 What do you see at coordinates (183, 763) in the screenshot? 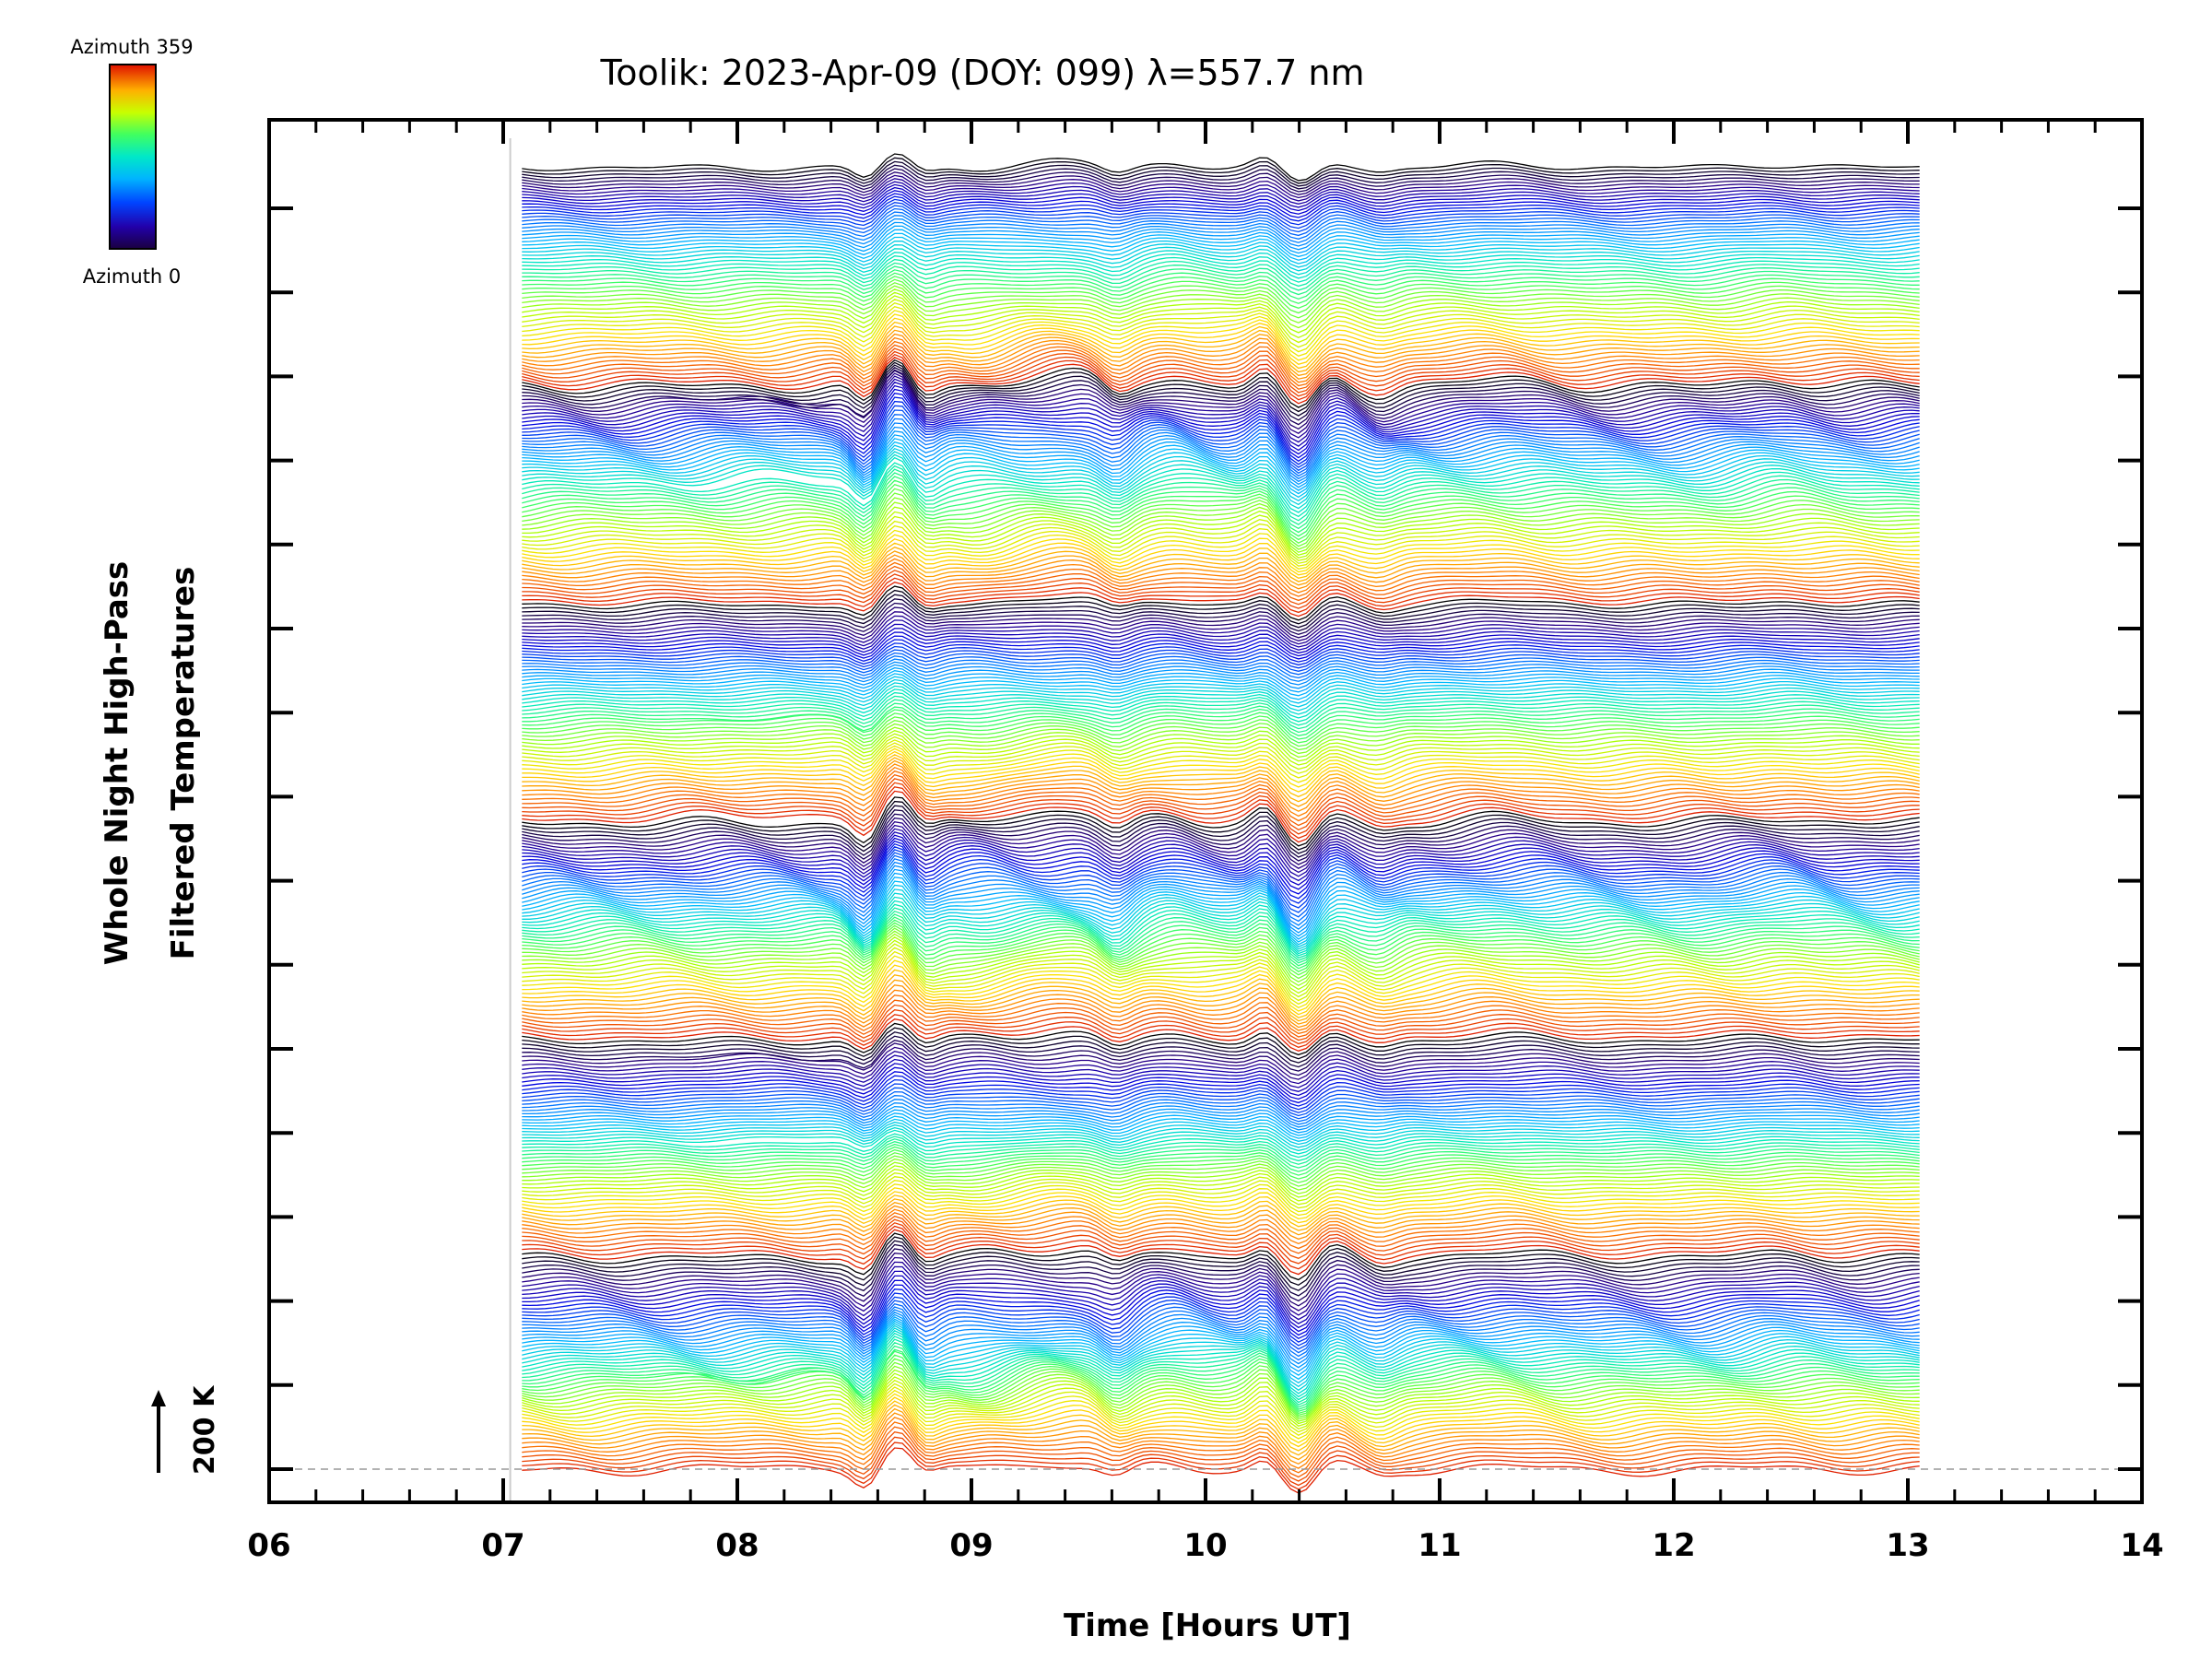
I see `y-axis-title-line2: Filtered Temperatures` at bounding box center [183, 763].